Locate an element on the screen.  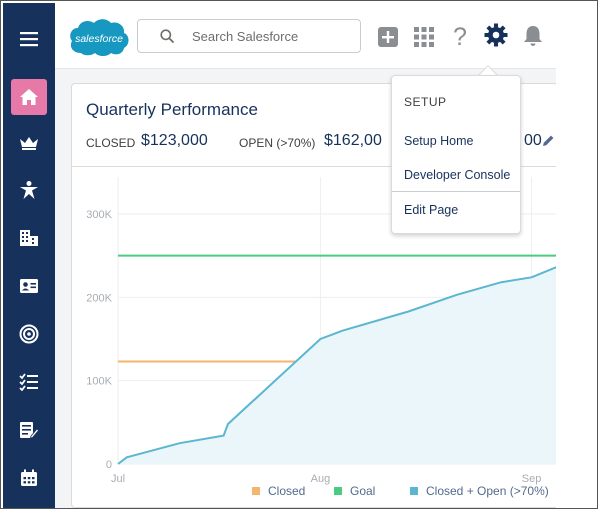
logo-text: salesforce is located at coordinates (99, 39).